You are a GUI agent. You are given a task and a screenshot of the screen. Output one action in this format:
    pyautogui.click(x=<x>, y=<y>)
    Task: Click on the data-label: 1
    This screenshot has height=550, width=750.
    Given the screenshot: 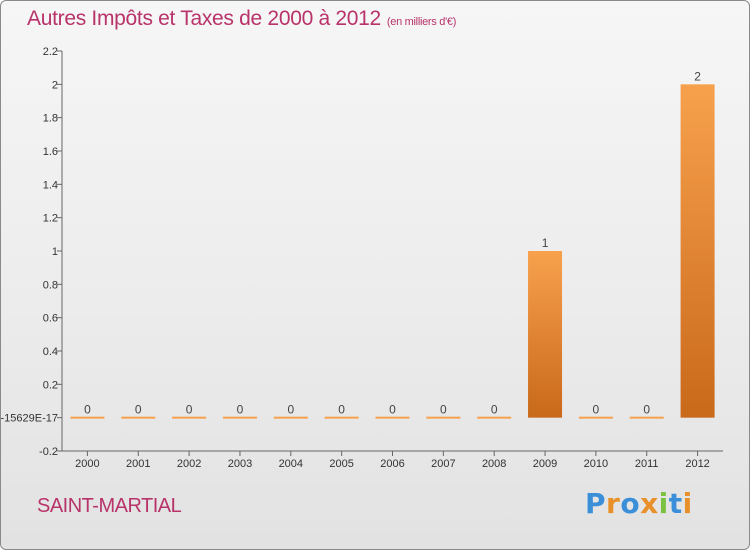 What is the action you would take?
    pyautogui.click(x=545, y=243)
    